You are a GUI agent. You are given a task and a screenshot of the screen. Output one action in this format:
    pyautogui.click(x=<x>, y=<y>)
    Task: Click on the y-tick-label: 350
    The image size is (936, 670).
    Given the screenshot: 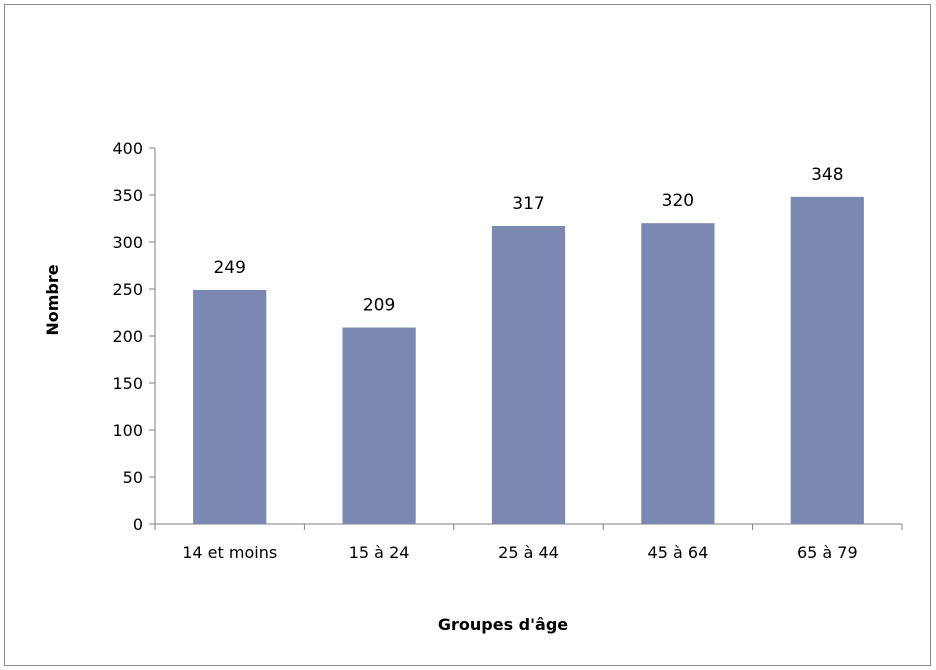 What is the action you would take?
    pyautogui.click(x=127, y=195)
    